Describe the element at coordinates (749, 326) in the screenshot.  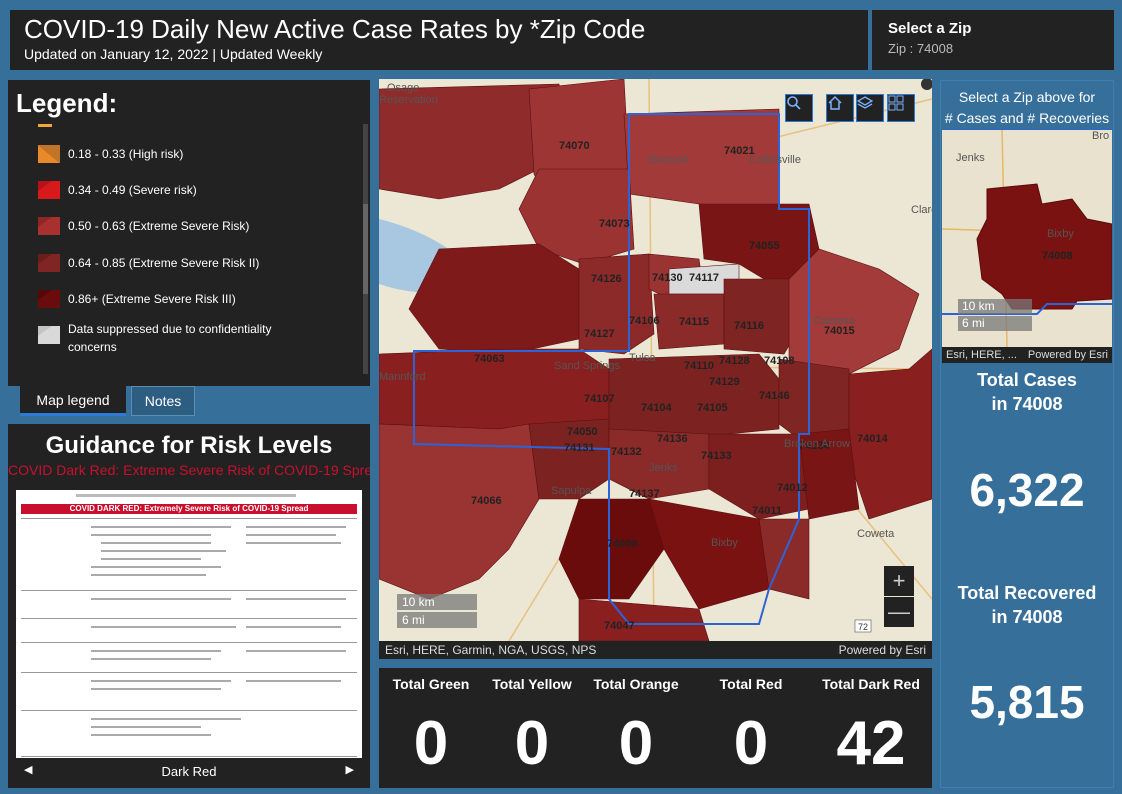
I see `zip-label: 74116` at that location.